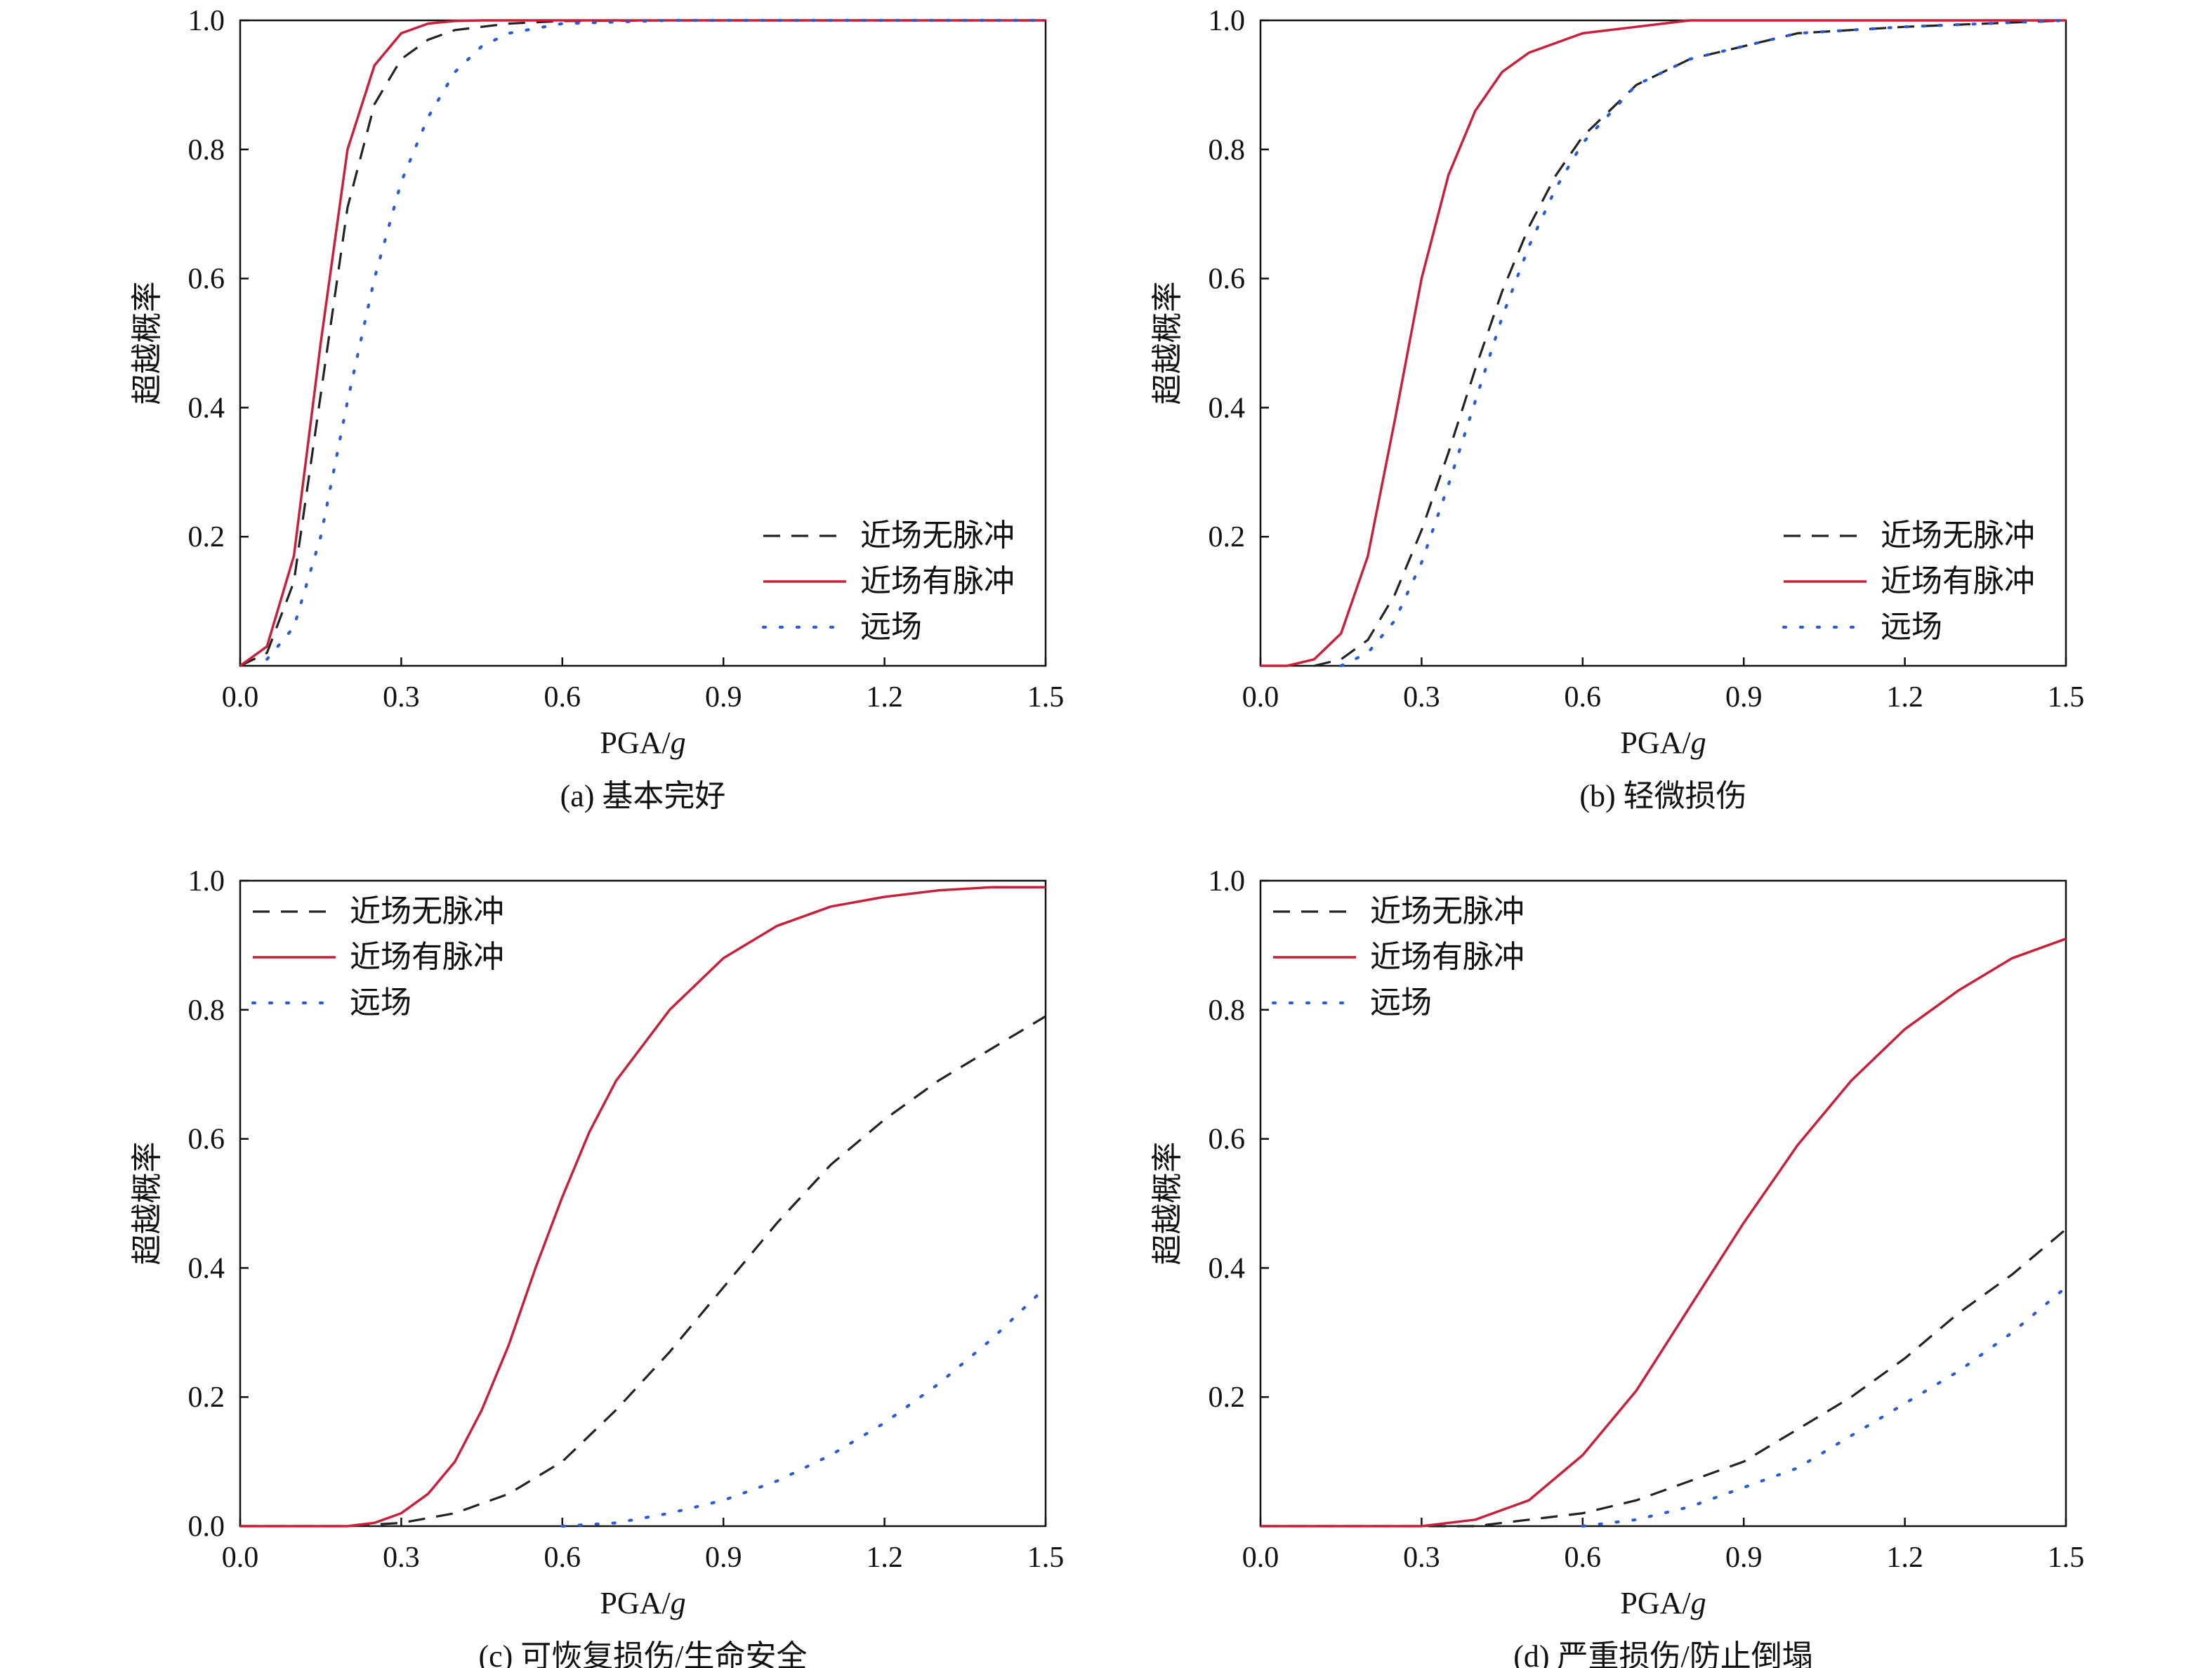  Describe the element at coordinates (206, 1527) in the screenshot. I see `y-tick-label: 0.0` at that location.